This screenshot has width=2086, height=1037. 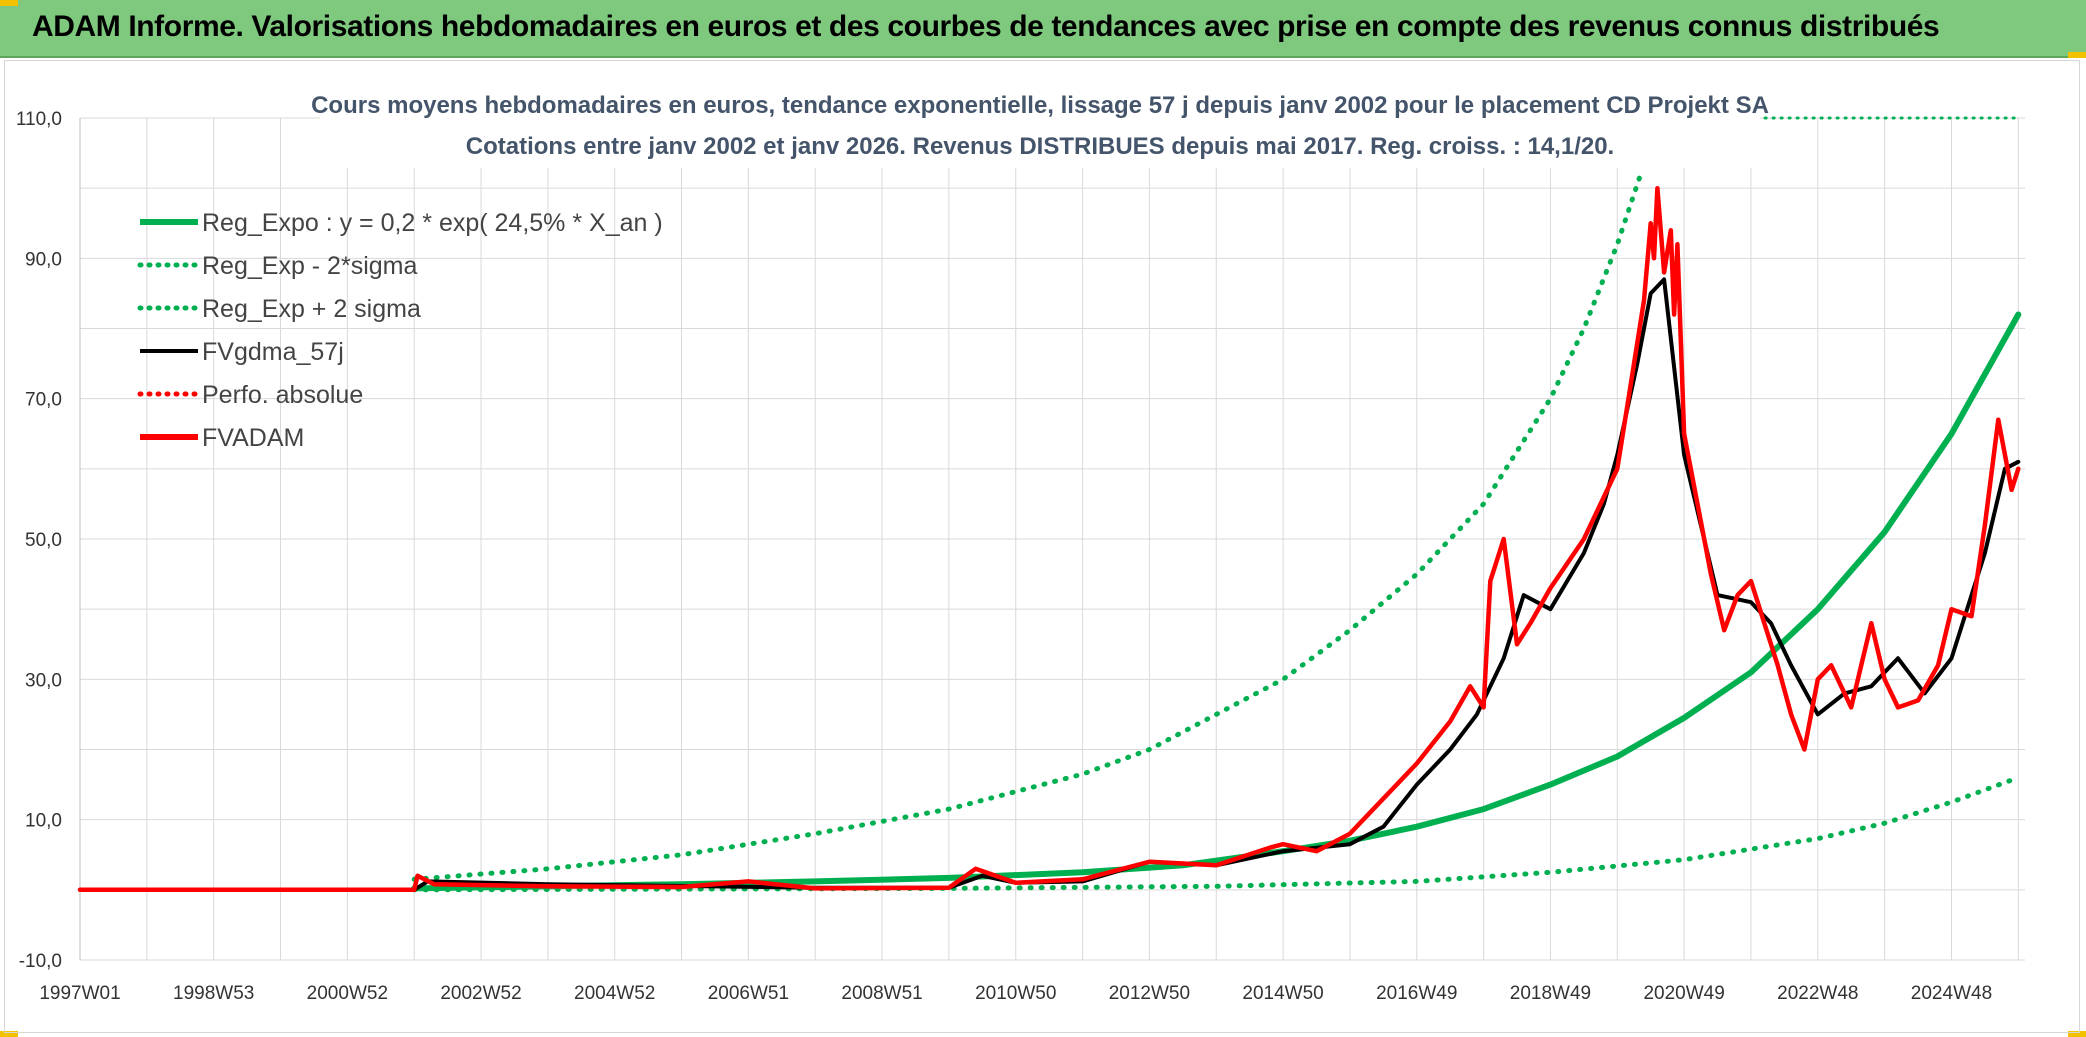 I want to click on y-tick-label: 70,0, so click(x=43, y=400).